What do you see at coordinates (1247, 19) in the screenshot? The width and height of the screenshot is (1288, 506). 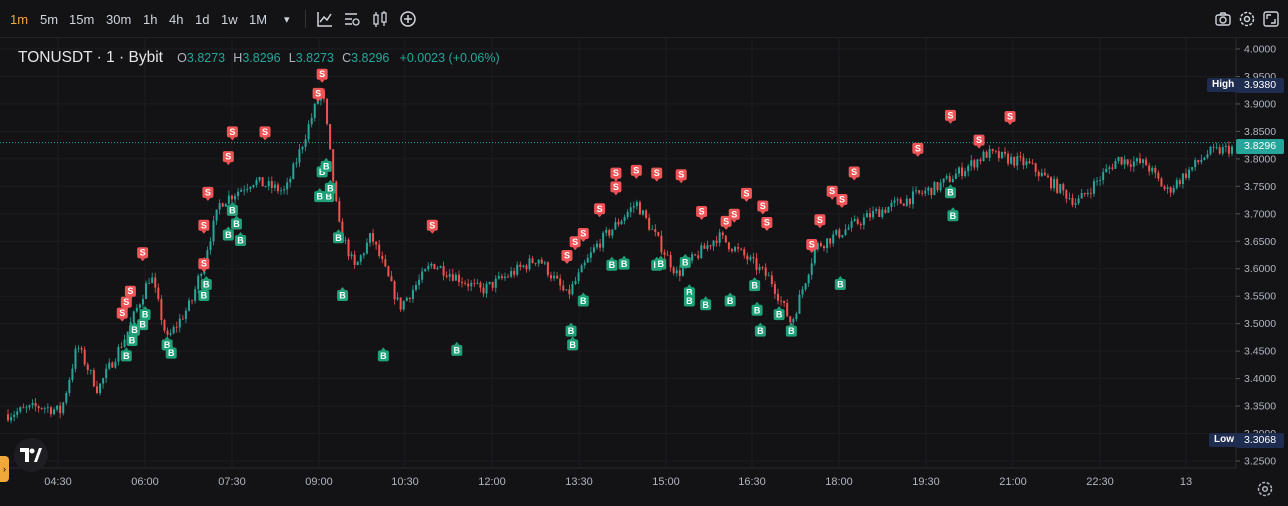 I see `settings-gear-icon` at bounding box center [1247, 19].